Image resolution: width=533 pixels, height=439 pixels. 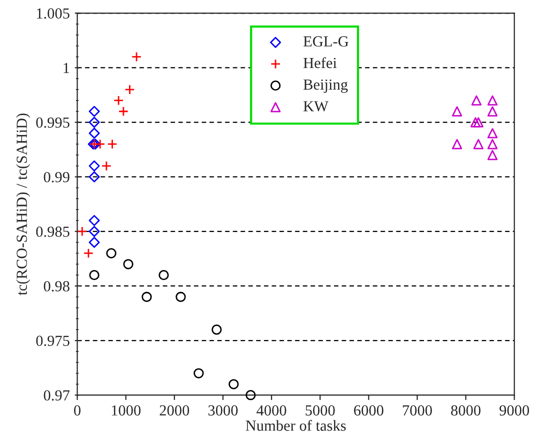 What do you see at coordinates (57, 286) in the screenshot?
I see `y-tick-label: 0.98` at bounding box center [57, 286].